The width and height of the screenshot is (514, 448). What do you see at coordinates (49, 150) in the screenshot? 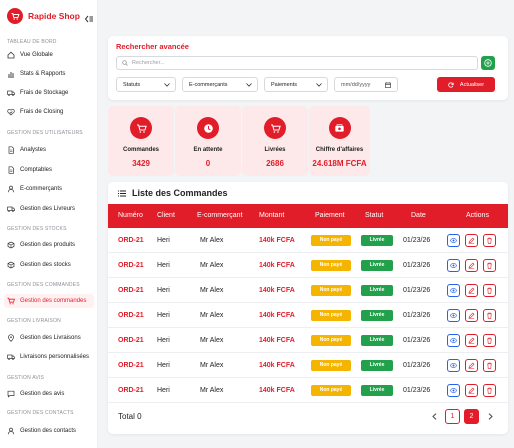
I see `sidebar-item-analystes: Analystes` at bounding box center [49, 150].